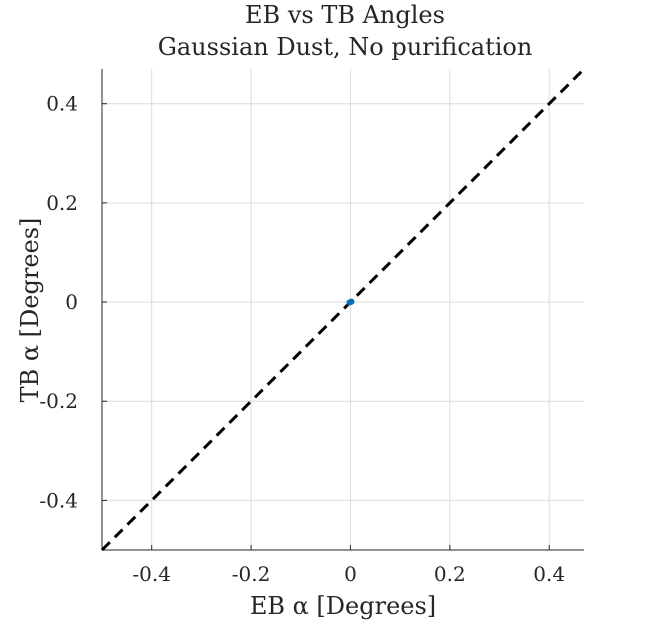 Image resolution: width=664 pixels, height=625 pixels. What do you see at coordinates (71, 302) in the screenshot?
I see `y-tick-label: 0` at bounding box center [71, 302].